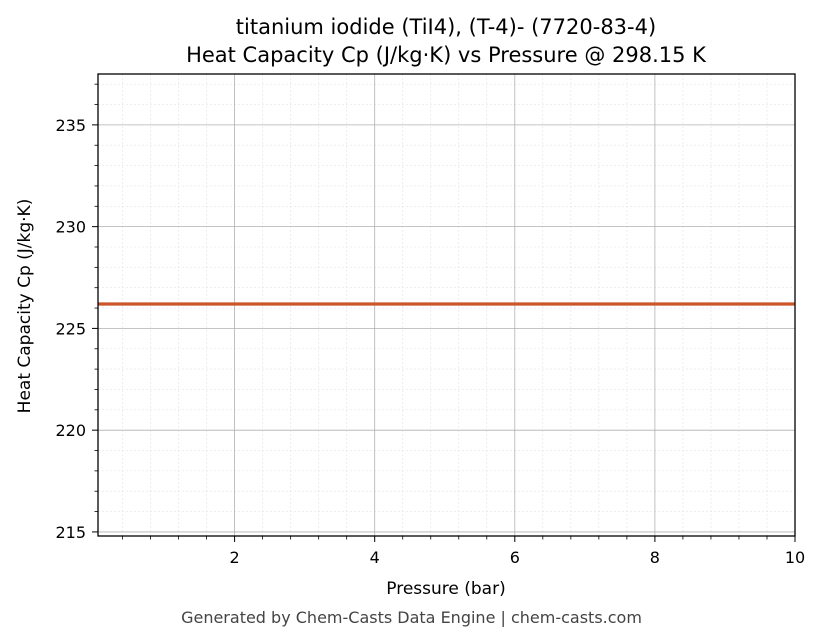 The width and height of the screenshot is (823, 644). What do you see at coordinates (70, 227) in the screenshot?
I see `y-tick-label: 230` at bounding box center [70, 227].